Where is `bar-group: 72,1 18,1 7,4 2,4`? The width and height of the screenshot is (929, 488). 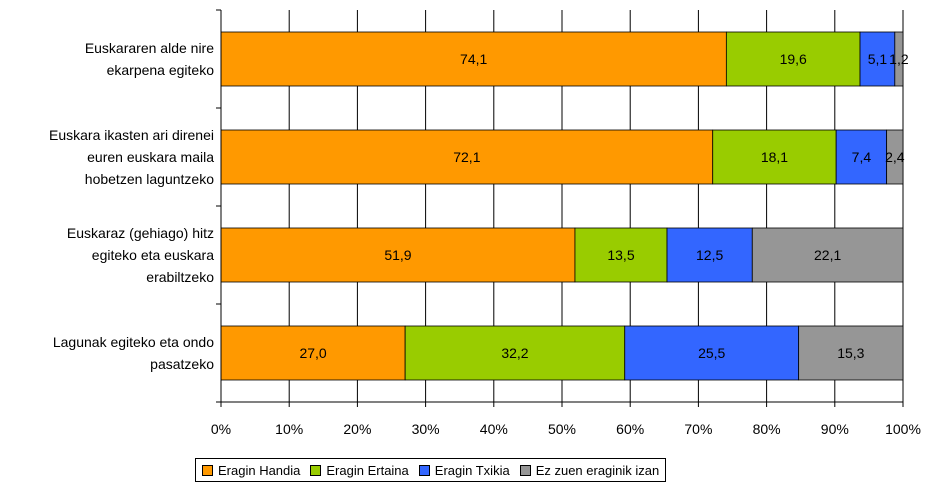 bar-group: 72,1 18,1 7,4 2,4 is located at coordinates (562, 157).